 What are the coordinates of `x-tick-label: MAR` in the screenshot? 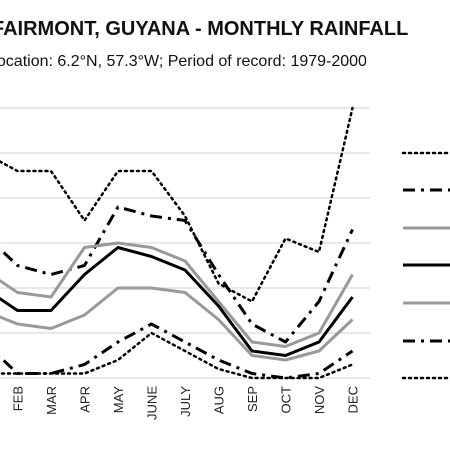 It's located at (51, 400).